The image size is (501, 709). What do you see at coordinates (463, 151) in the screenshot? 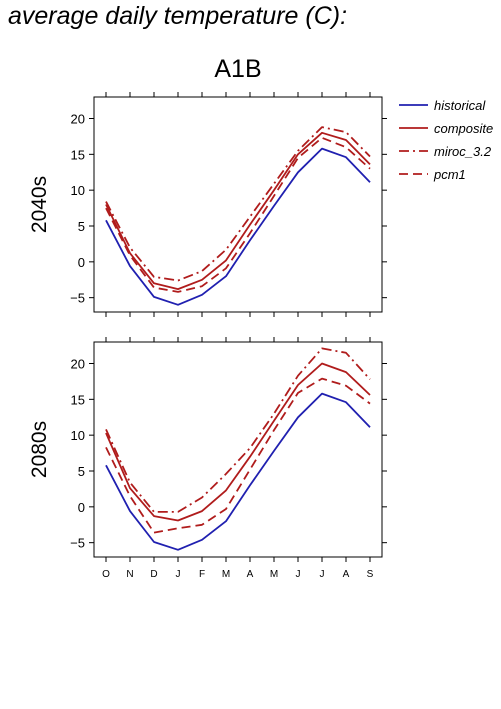
I see `legend-label-miroc_3.2: miroc_3.2` at bounding box center [463, 151].